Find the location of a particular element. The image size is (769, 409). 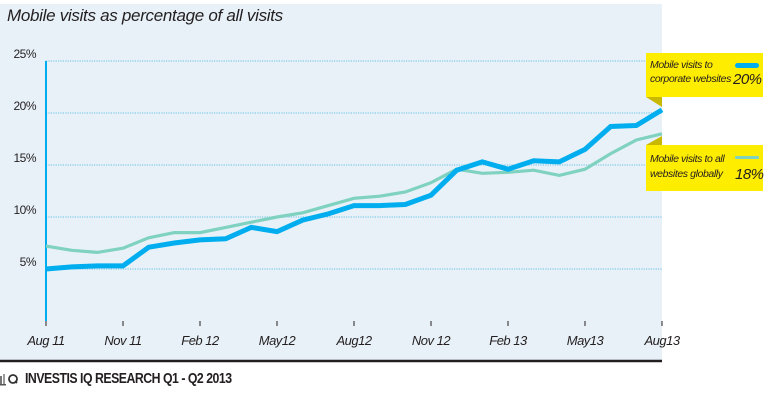

x-tick-label: May12 is located at coordinates (278, 340).